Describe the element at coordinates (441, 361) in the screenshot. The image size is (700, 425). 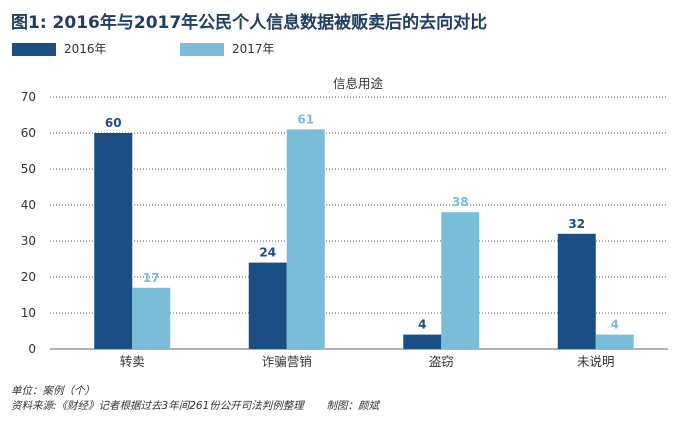
I see `x-tick-label: 盗窃` at that location.